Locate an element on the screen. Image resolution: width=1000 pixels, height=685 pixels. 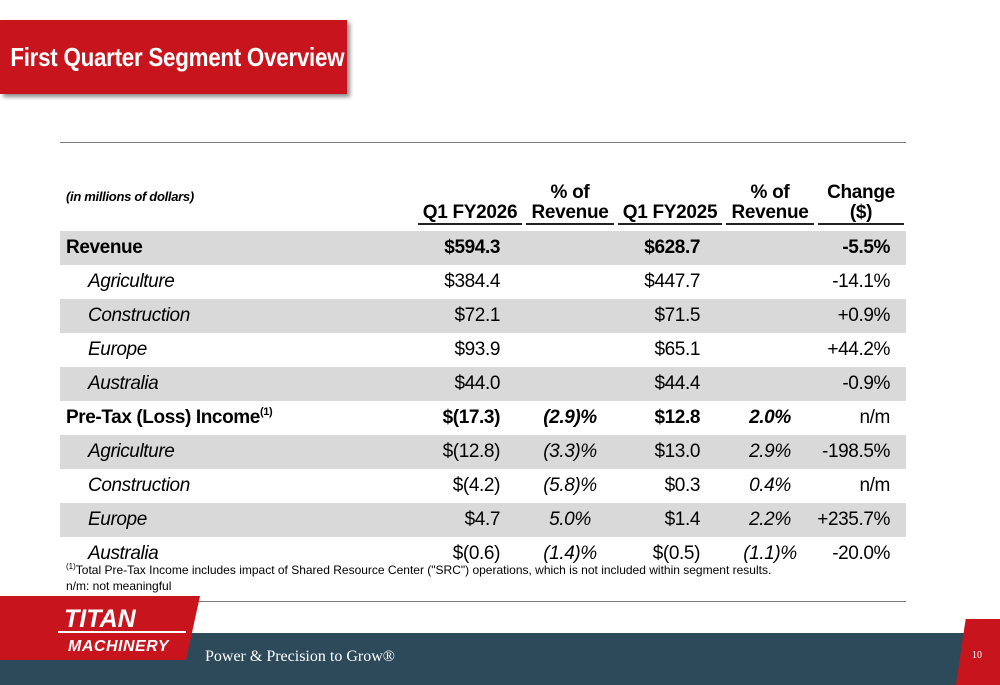
footnote-nm: n/m: not meaningful is located at coordinates (119, 586).